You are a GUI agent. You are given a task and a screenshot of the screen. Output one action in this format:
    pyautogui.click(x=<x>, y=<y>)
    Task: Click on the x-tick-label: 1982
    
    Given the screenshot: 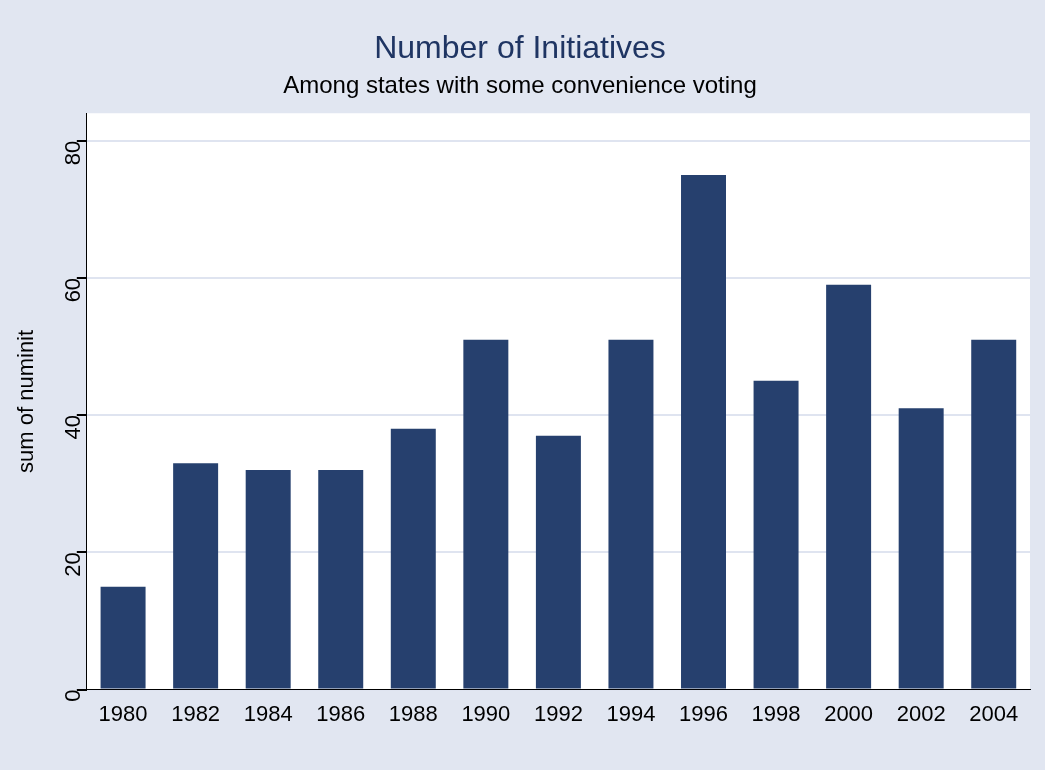 What is the action you would take?
    pyautogui.click(x=196, y=713)
    